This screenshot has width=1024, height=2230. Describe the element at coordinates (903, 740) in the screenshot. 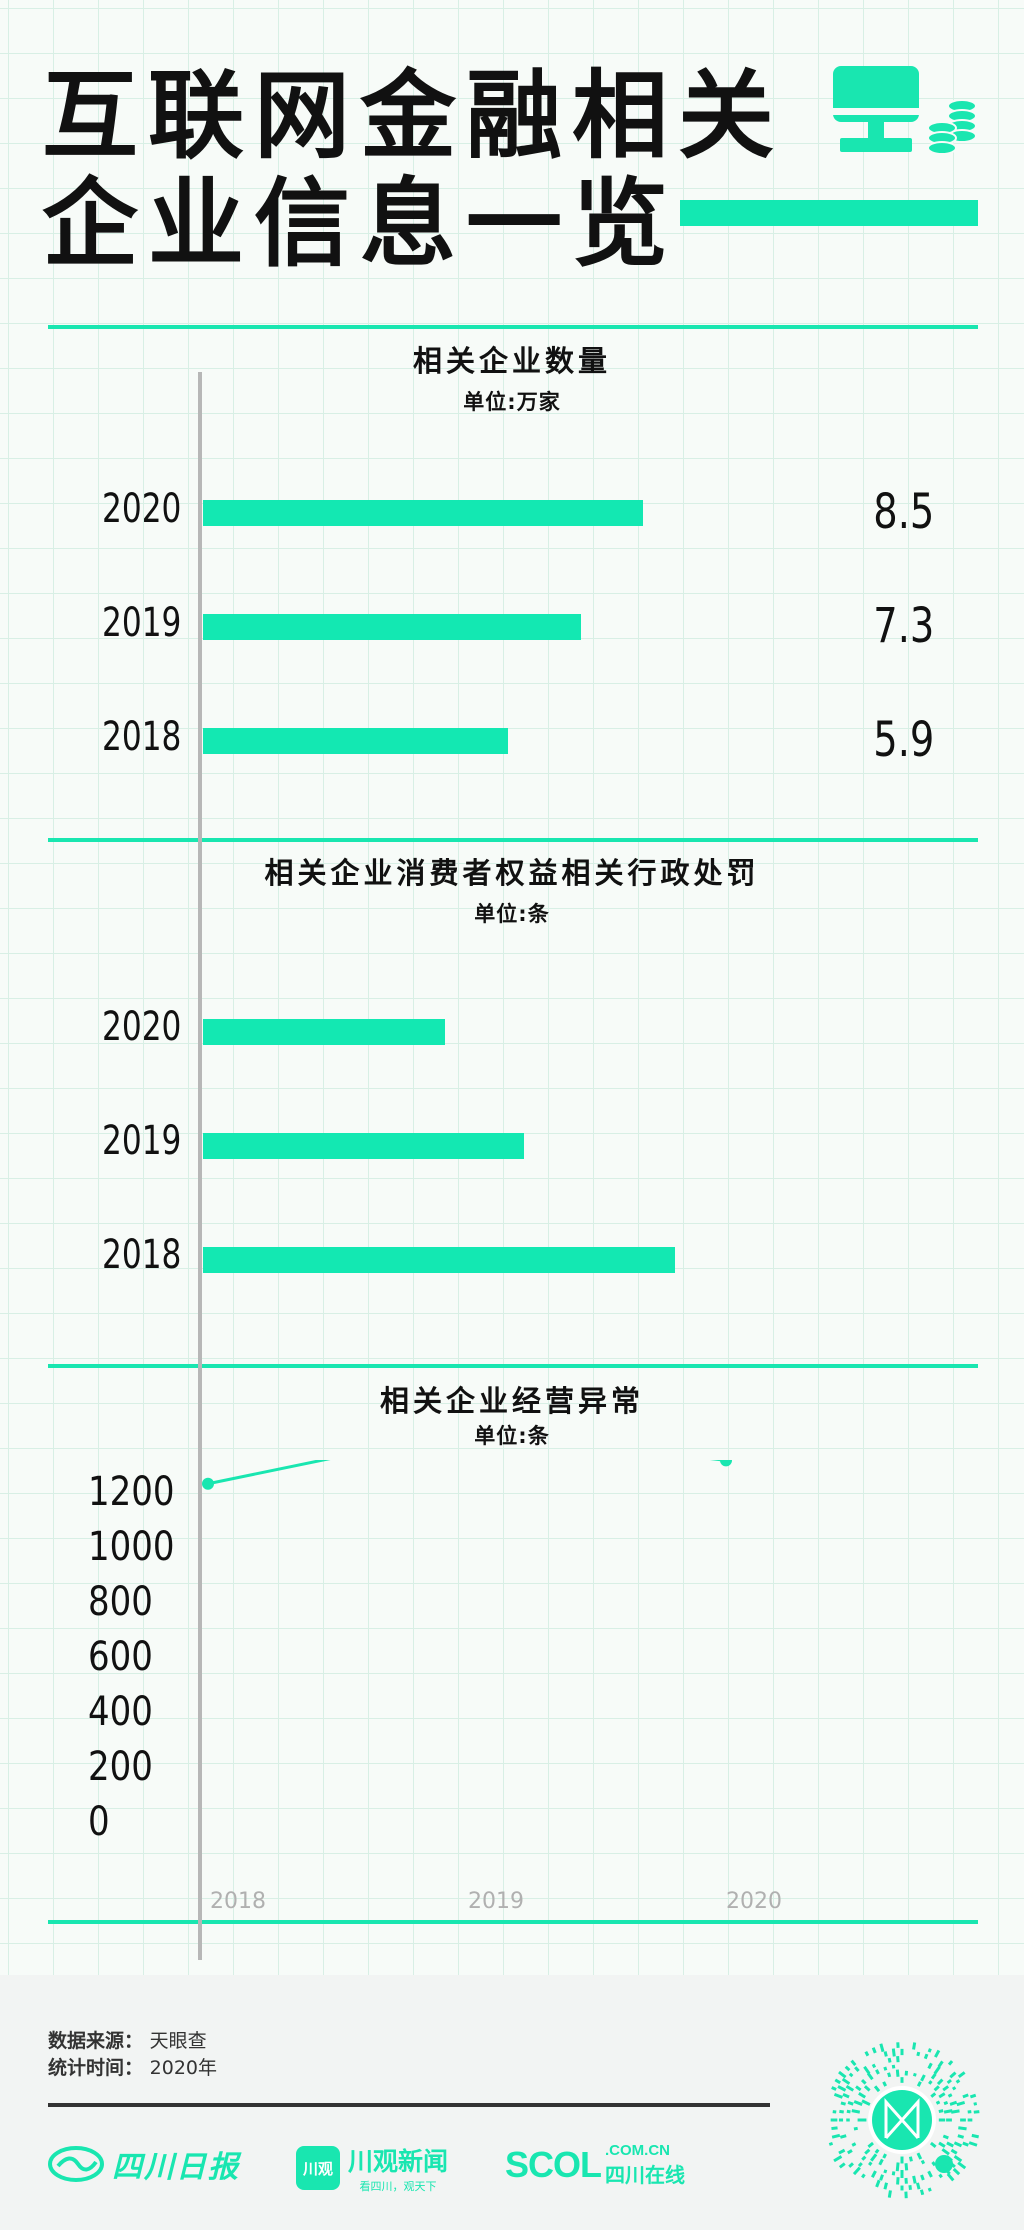

I see `chart1-value-label: 5.9` at that location.